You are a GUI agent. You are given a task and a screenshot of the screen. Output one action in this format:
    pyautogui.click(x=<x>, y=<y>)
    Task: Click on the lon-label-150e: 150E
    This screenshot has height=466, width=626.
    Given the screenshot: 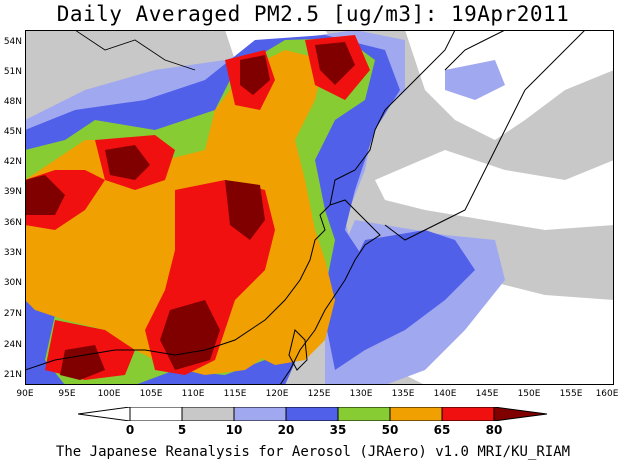 What is the action you would take?
    pyautogui.click(x=529, y=394)
    